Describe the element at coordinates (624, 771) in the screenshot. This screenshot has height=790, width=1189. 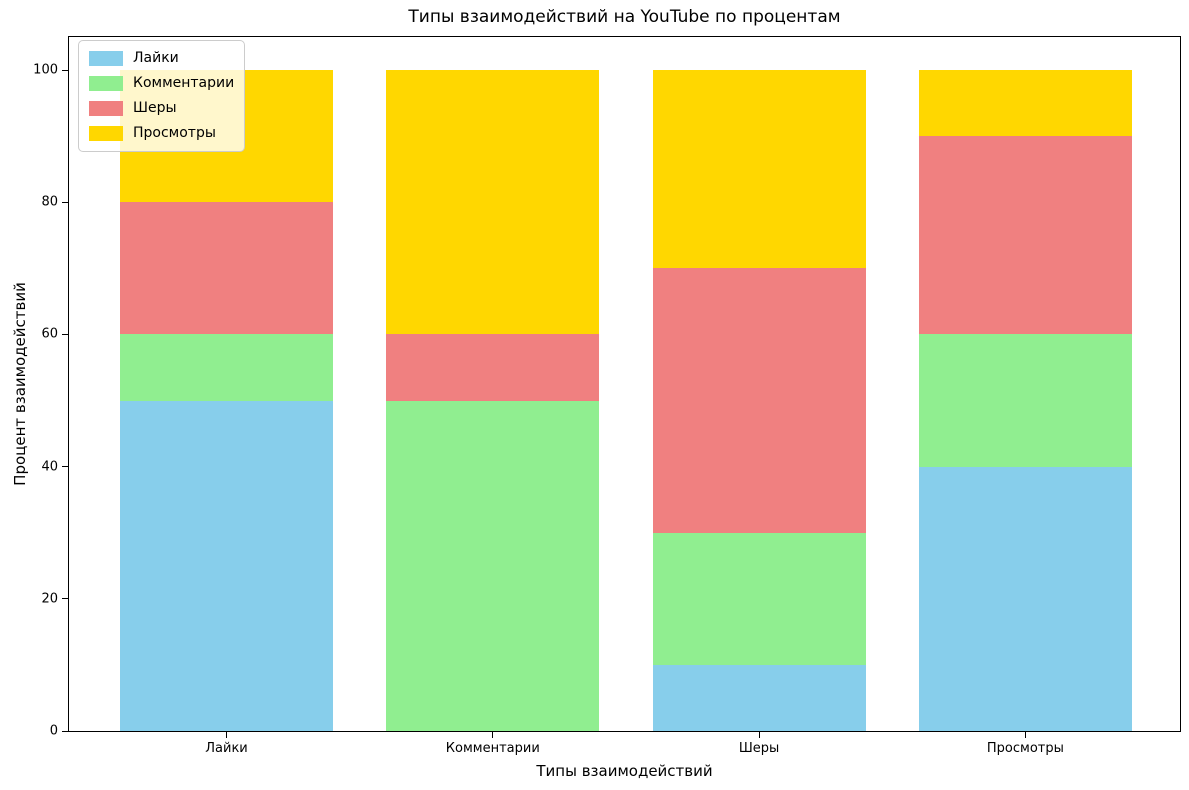
I see `x-axis-label: Типы взаимодействий` at that location.